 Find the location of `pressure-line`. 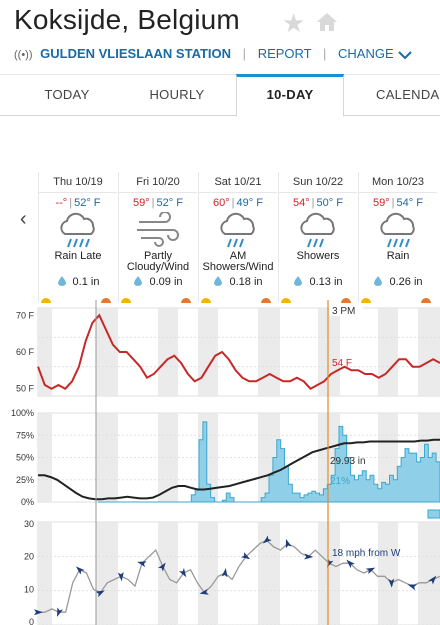

pressure-line is located at coordinates (239, 469).